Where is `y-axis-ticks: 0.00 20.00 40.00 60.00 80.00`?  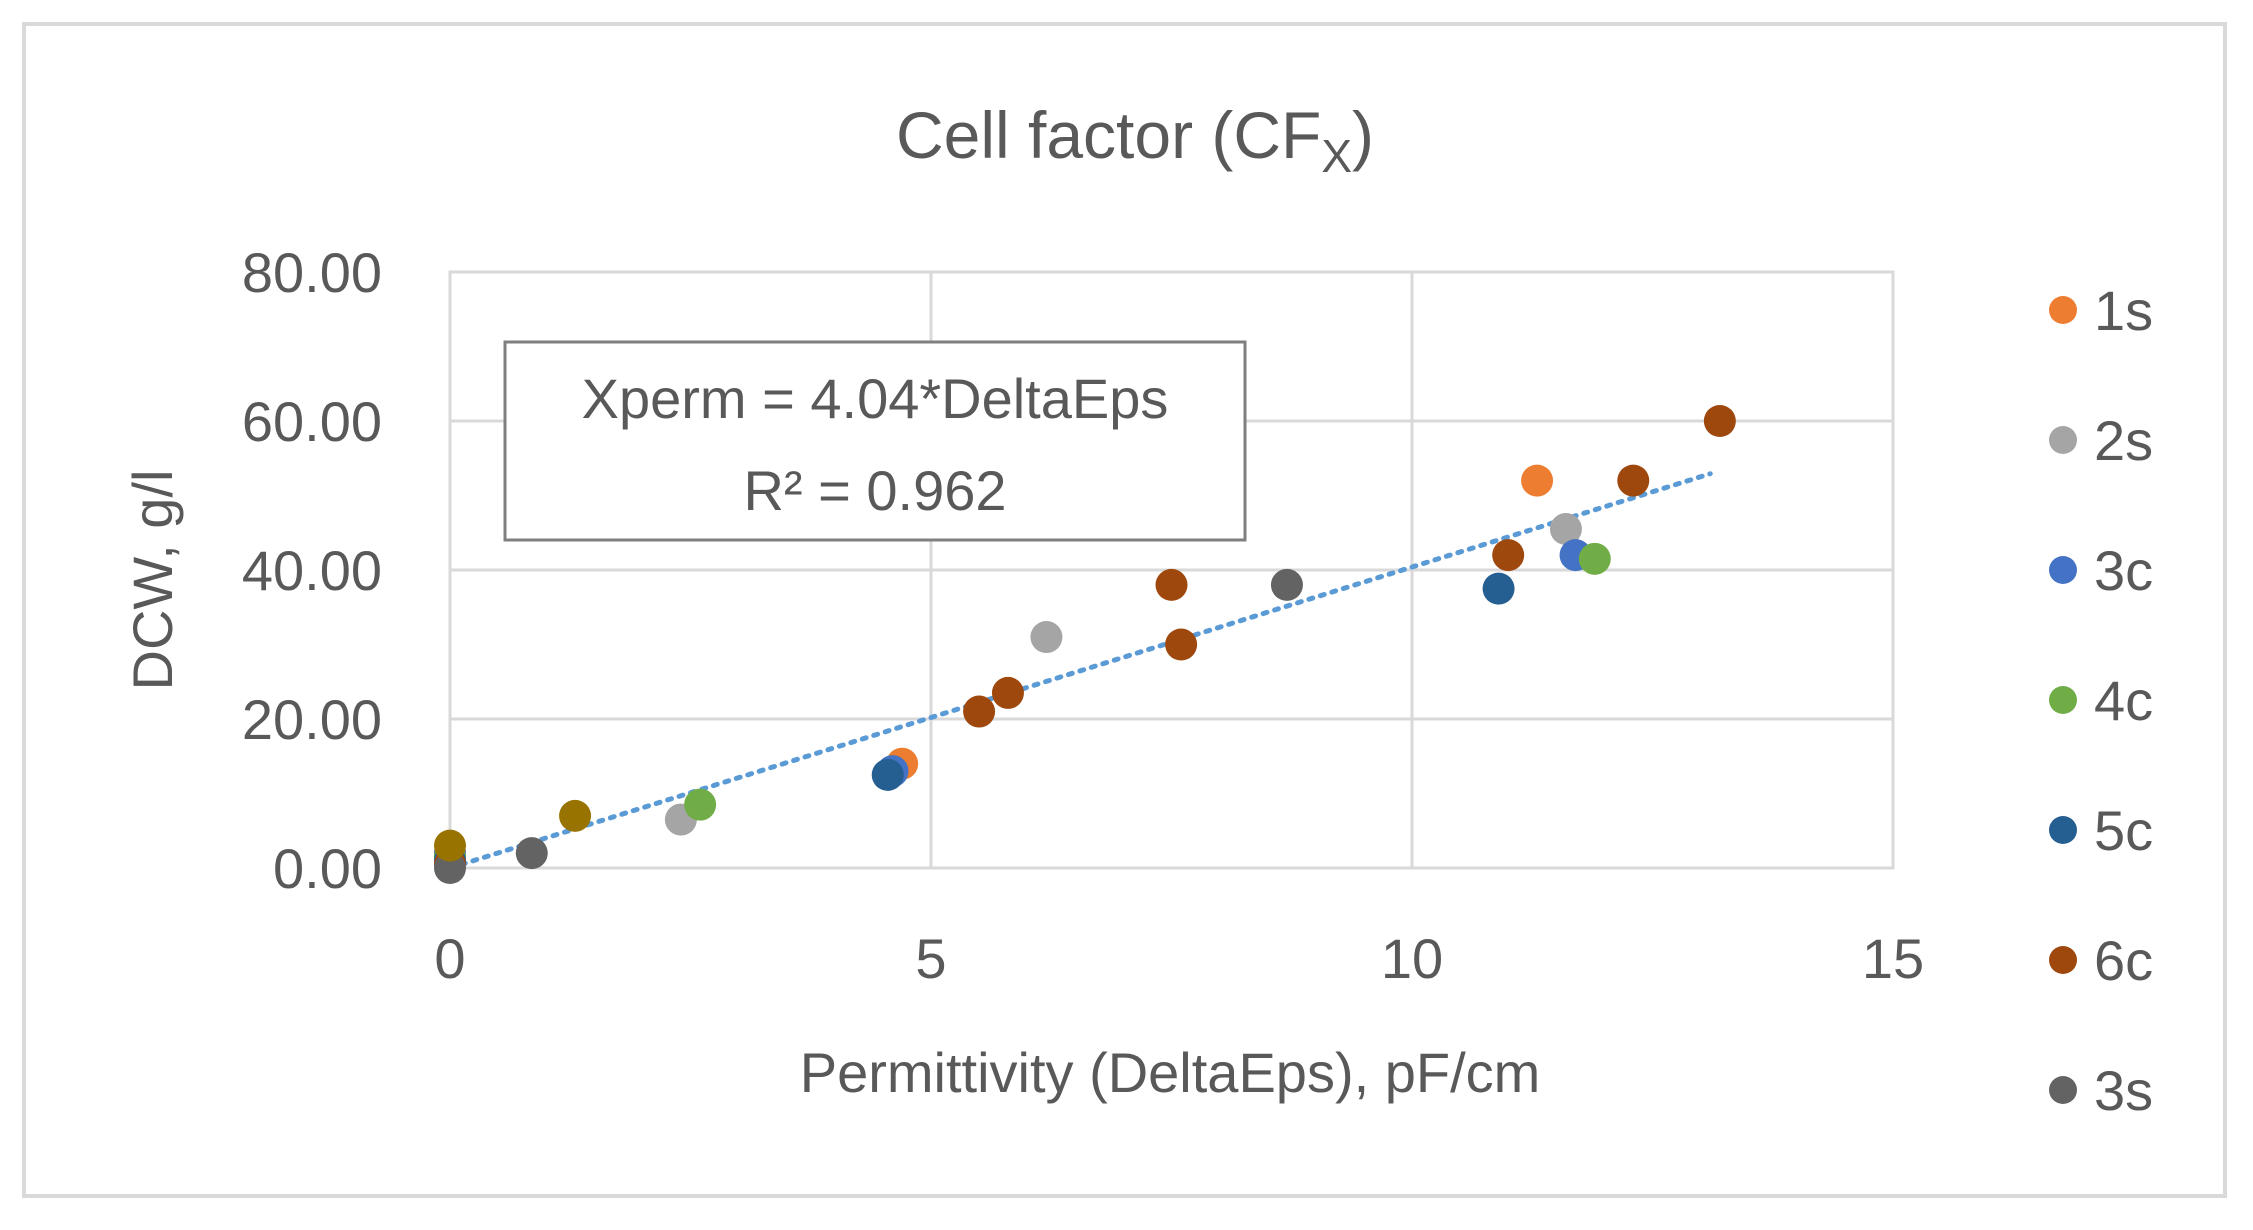
y-axis-ticks: 0.00 20.00 40.00 60.00 80.00 is located at coordinates (312, 570).